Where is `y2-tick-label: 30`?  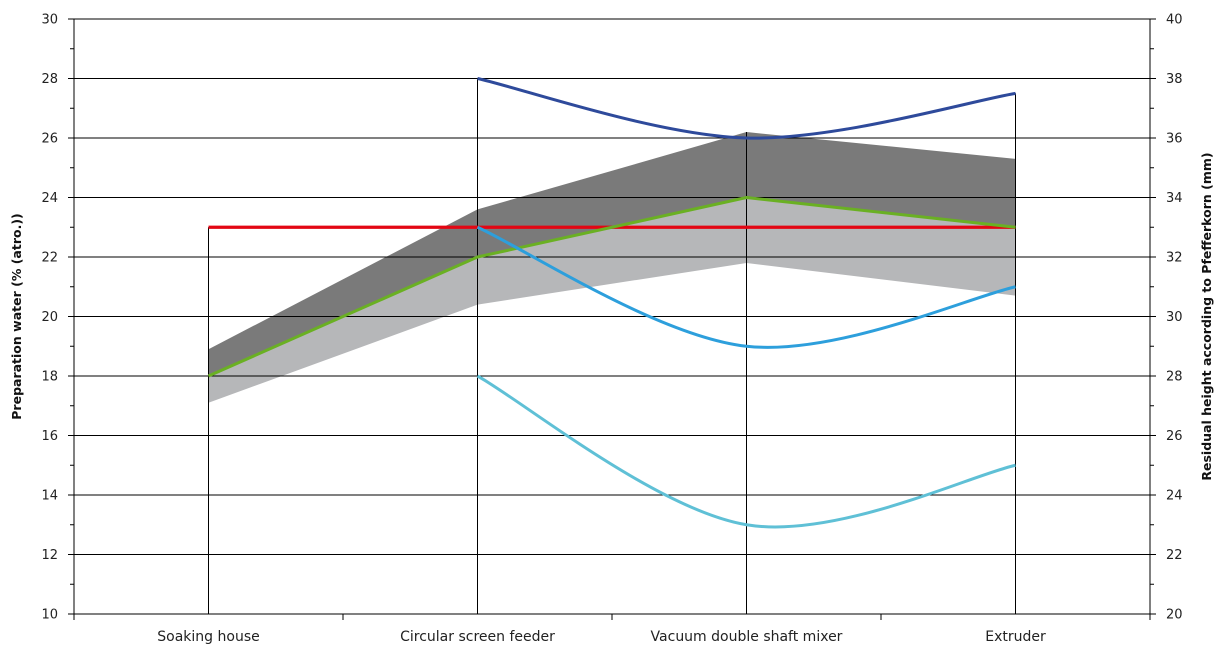 y2-tick-label: 30 is located at coordinates (1174, 317).